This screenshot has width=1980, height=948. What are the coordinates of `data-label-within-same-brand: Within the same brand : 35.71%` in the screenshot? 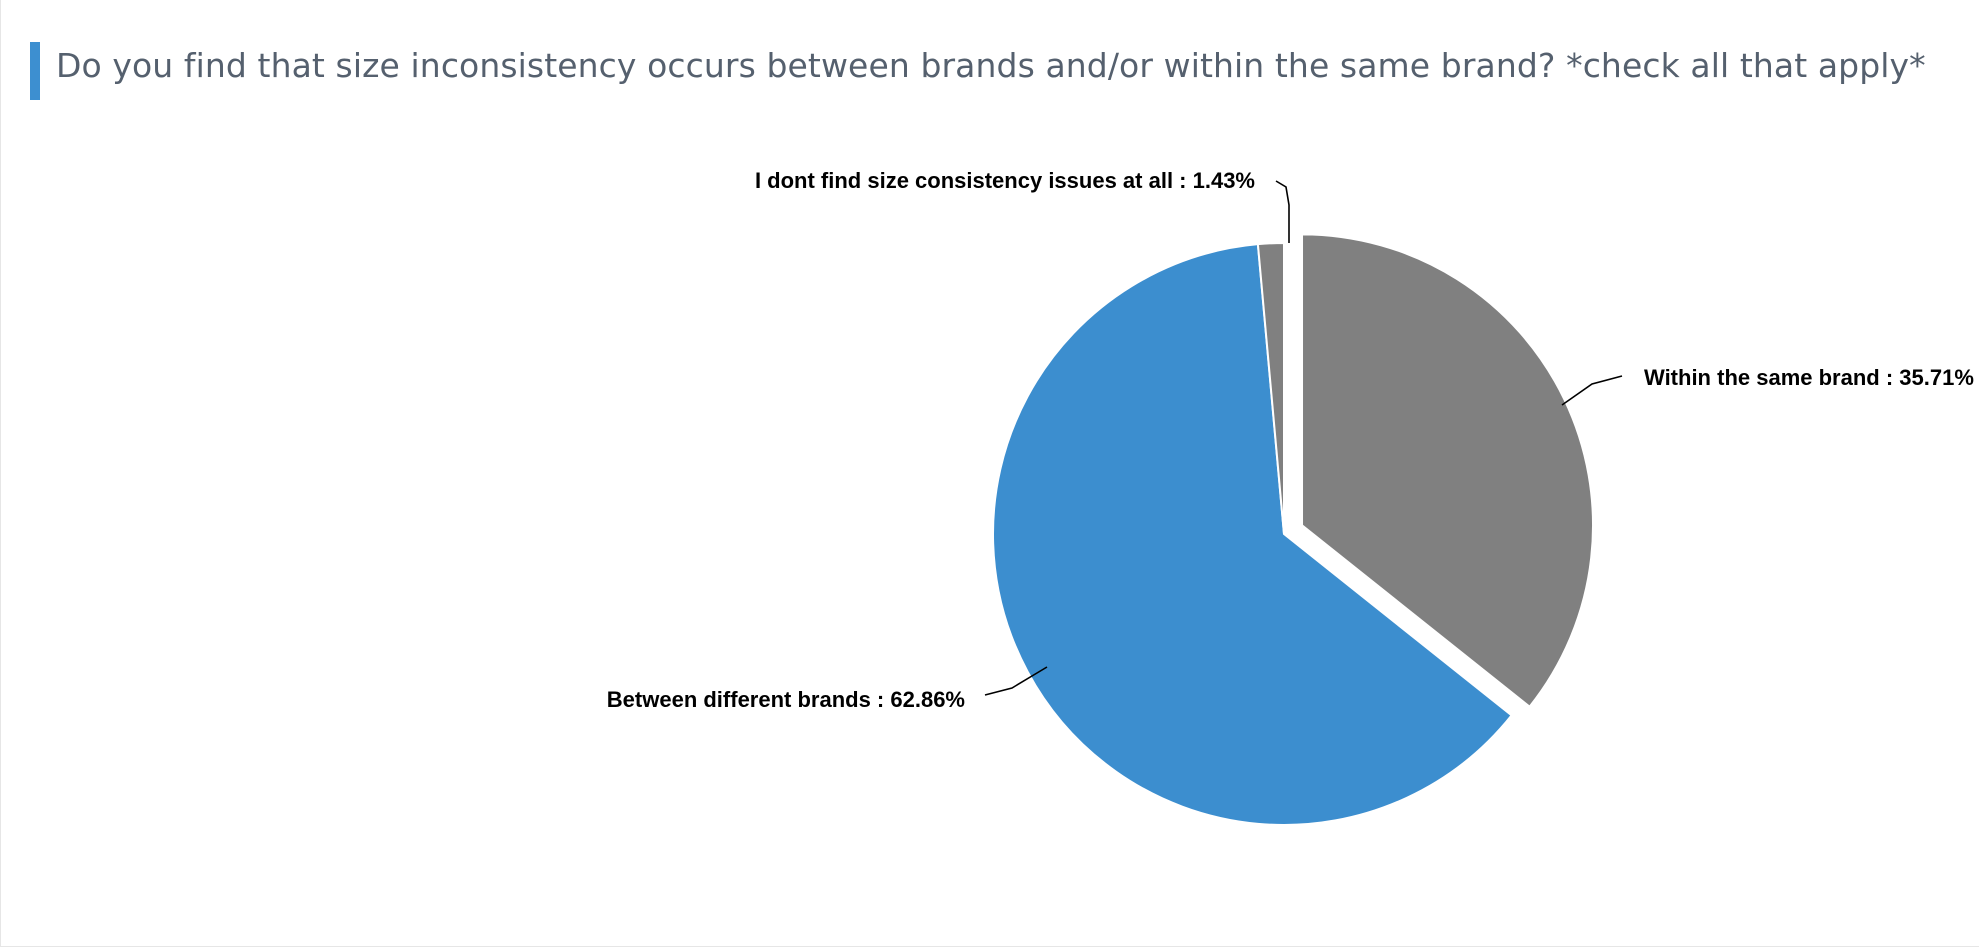 It's located at (1809, 377).